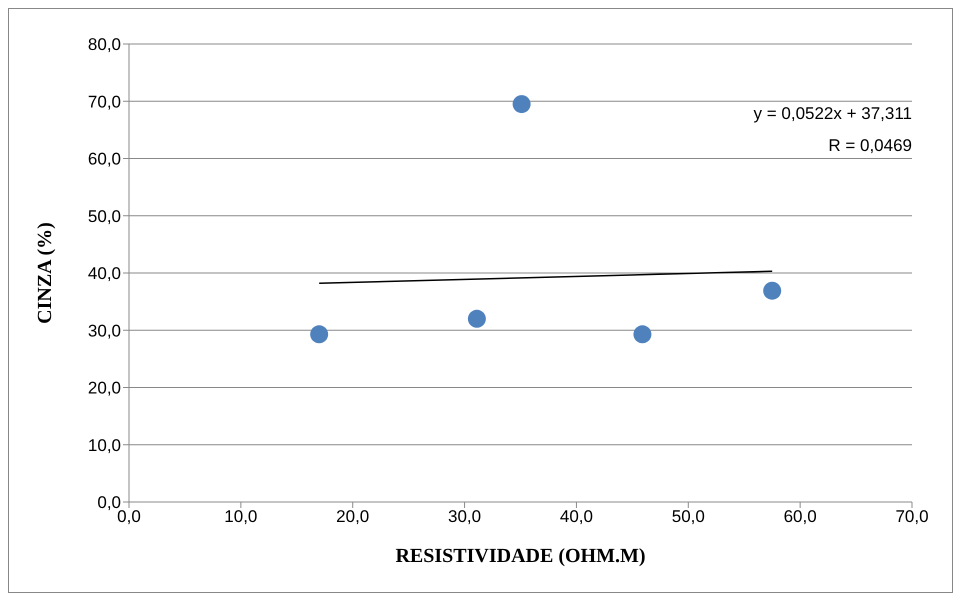  What do you see at coordinates (833, 114) in the screenshot?
I see `annotation: y = 0,0522x + 37,311` at bounding box center [833, 114].